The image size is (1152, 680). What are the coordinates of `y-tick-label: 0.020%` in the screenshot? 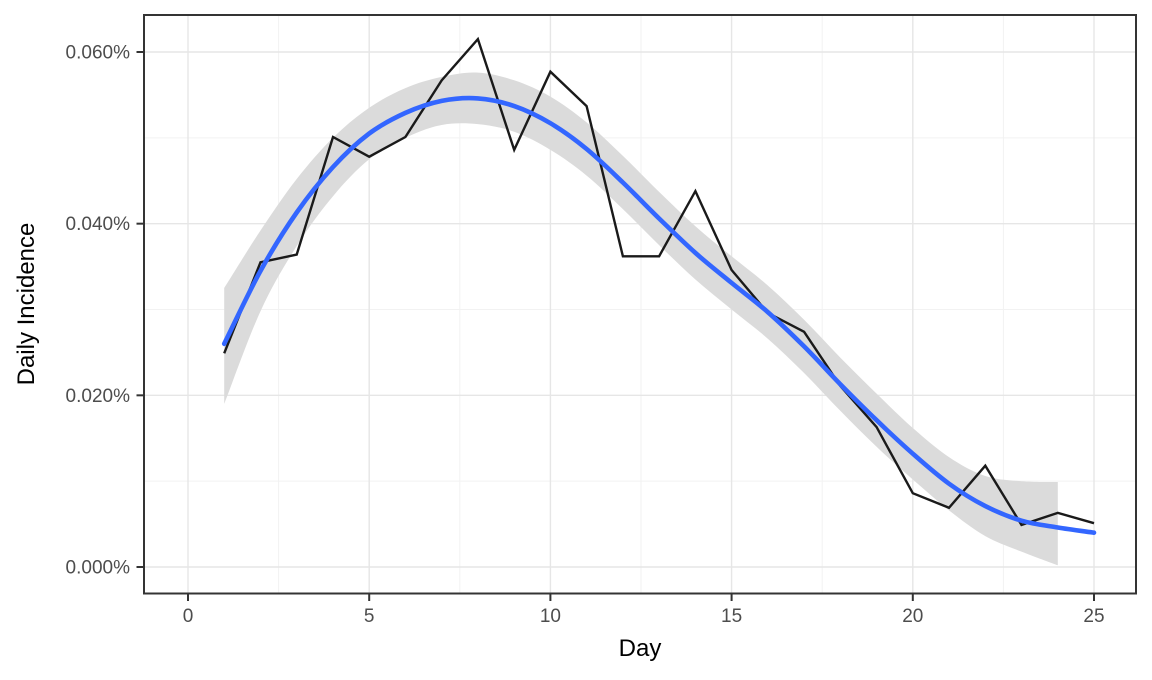 It's located at (98, 396).